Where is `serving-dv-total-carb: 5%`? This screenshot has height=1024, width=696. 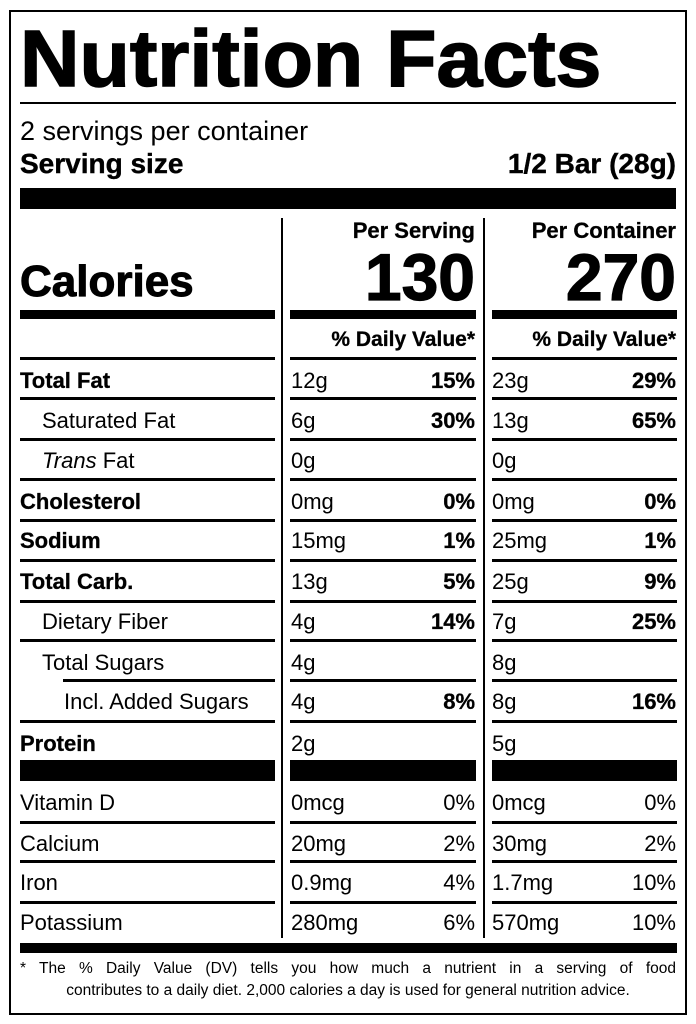
serving-dv-total-carb: 5% is located at coordinates (459, 581).